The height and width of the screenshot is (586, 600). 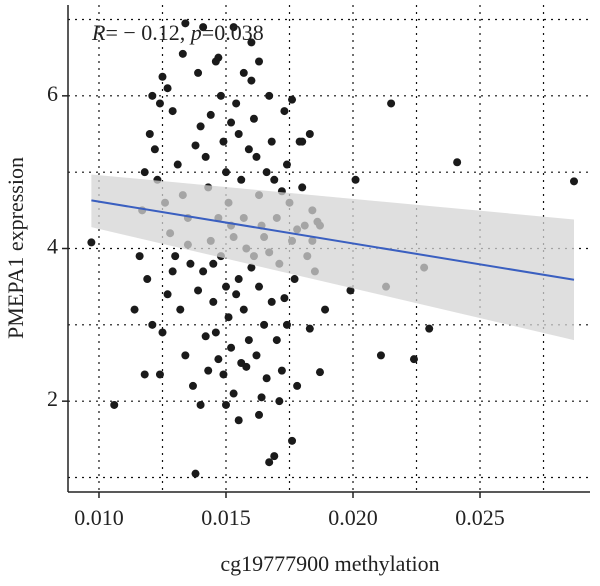 I want to click on y-tick-label: 4, so click(x=52, y=246).